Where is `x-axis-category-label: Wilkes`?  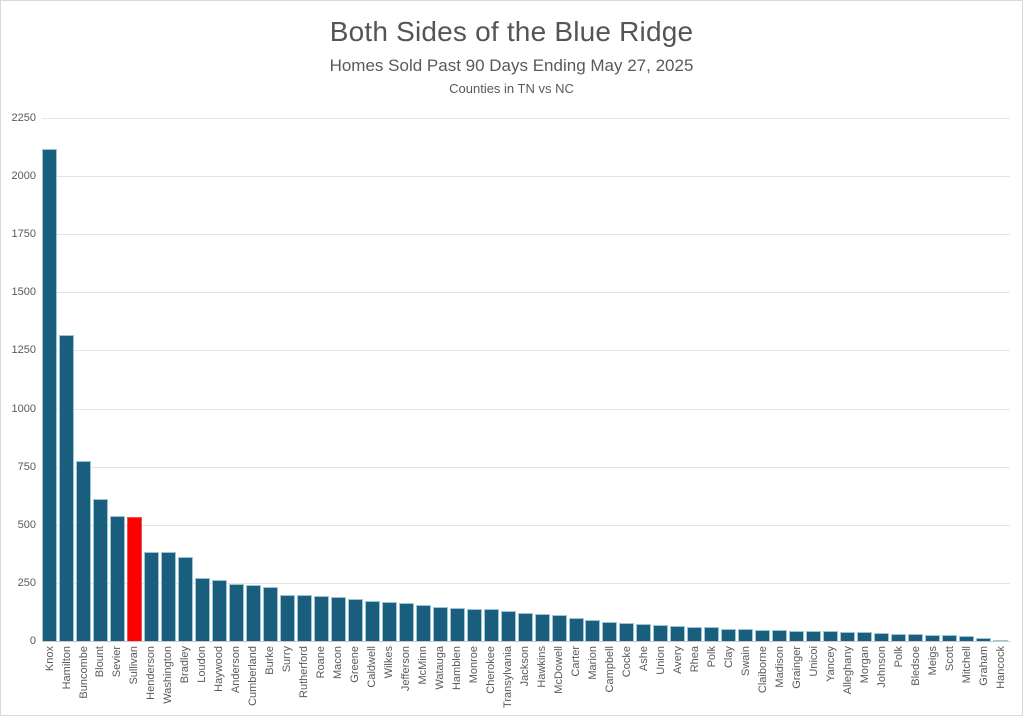 x-axis-category-label: Wilkes is located at coordinates (389, 662).